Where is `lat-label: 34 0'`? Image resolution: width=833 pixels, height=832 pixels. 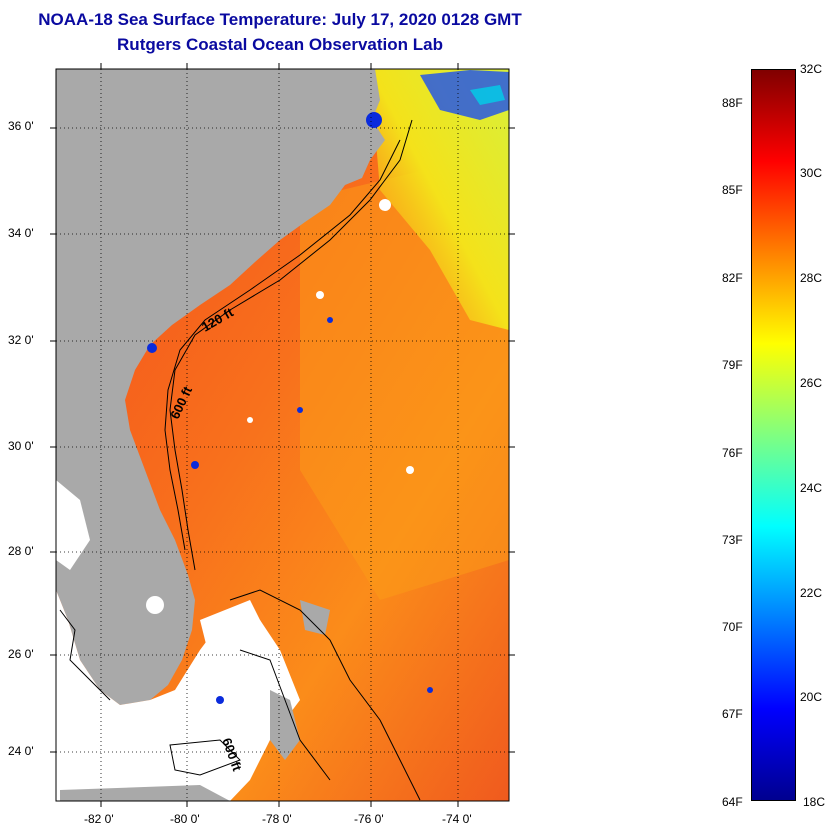
lat-label: 34 0' is located at coordinates (21, 233).